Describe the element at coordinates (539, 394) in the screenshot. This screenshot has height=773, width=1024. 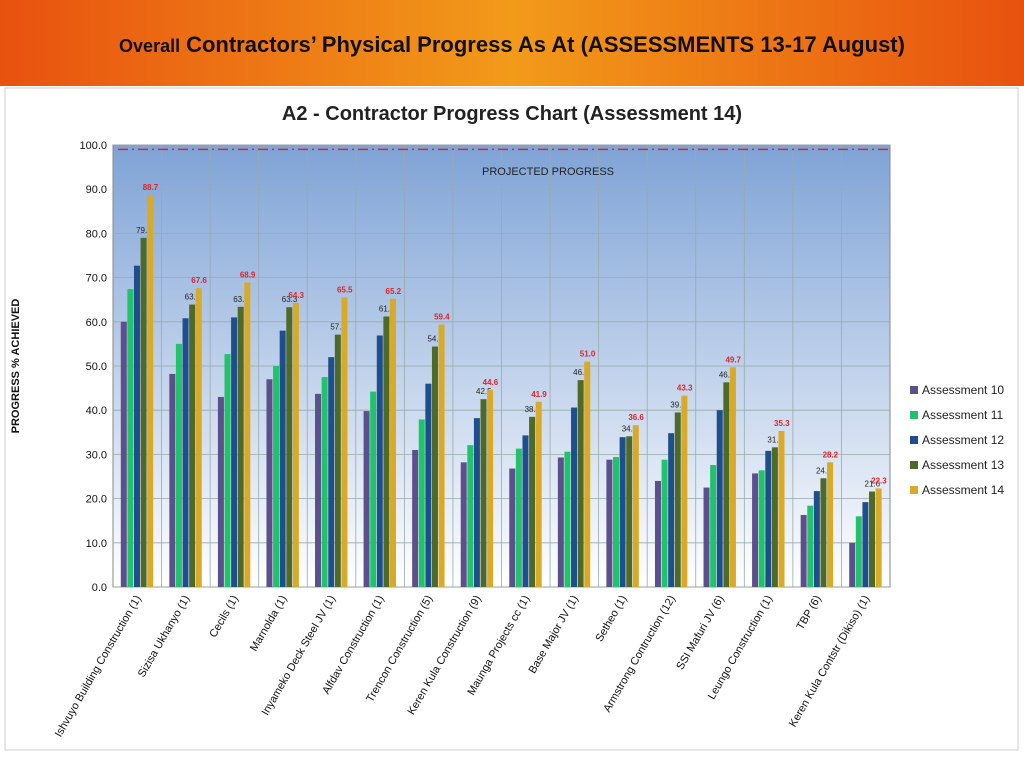
I see `data-label: 41.9` at that location.